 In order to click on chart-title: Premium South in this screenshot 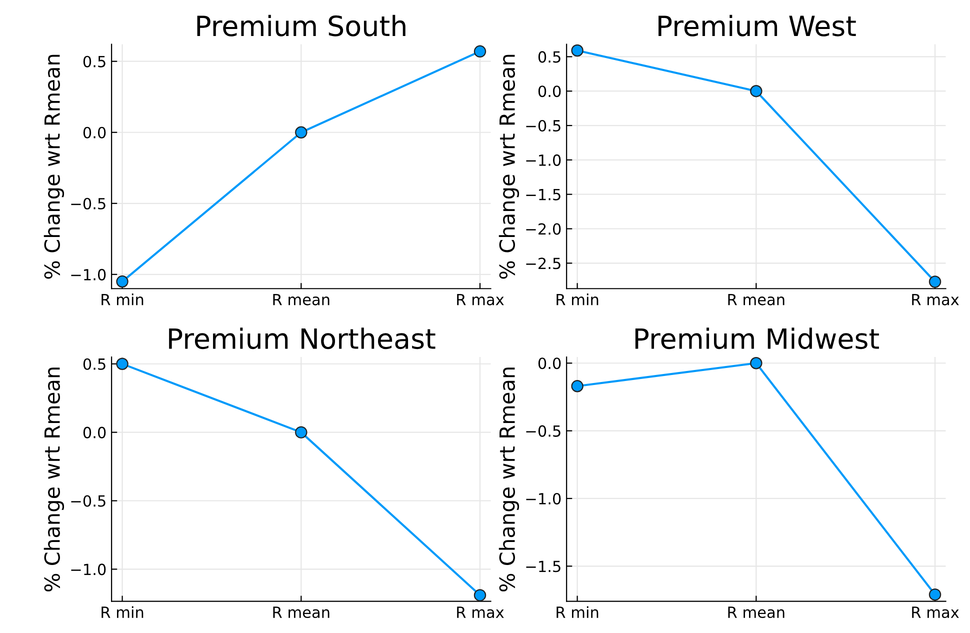, I will do `click(301, 25)`.